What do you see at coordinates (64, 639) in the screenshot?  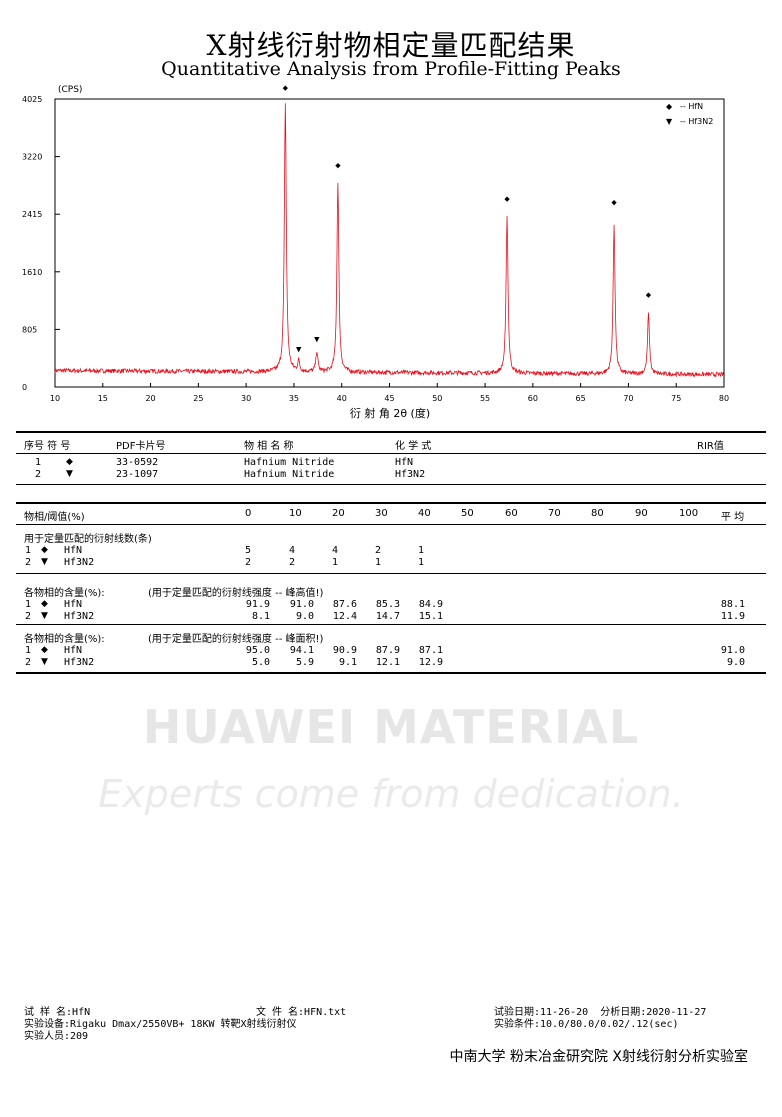 I see `section-title: 各物相的含量(%):` at bounding box center [64, 639].